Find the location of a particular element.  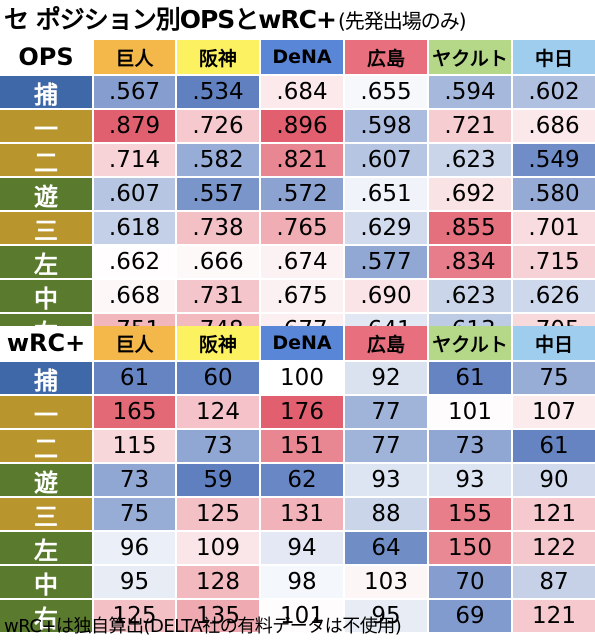

table-row: 中 .668.731.675.690.623.626 is located at coordinates (297, 295).